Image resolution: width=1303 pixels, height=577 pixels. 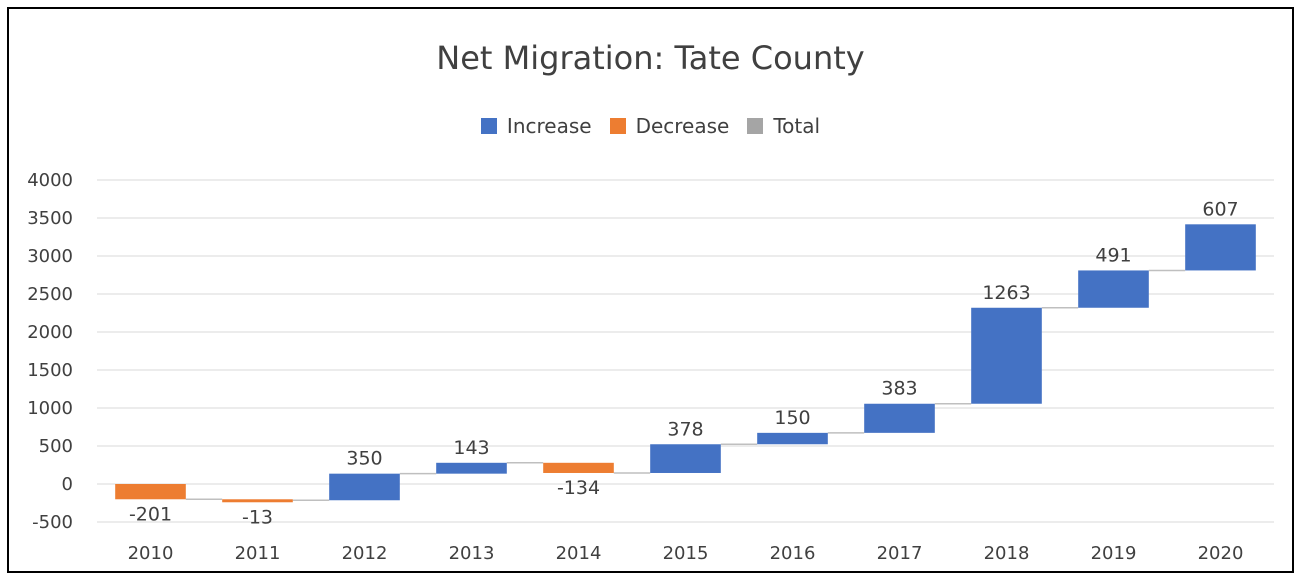 I want to click on legend-item-decrease: Decrease, so click(x=669, y=126).